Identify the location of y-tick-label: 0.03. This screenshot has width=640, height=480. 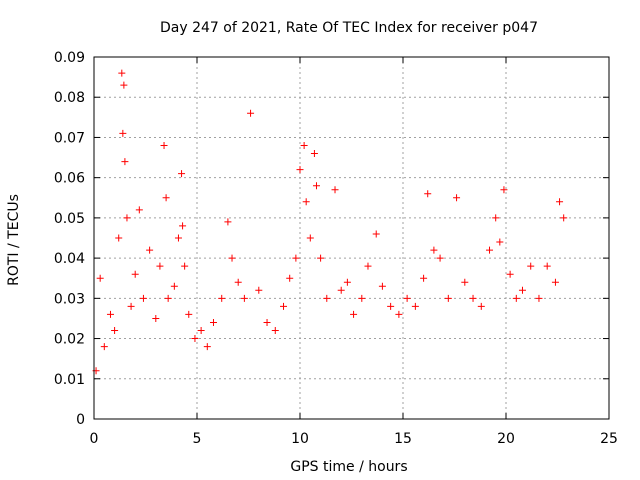
(69, 299).